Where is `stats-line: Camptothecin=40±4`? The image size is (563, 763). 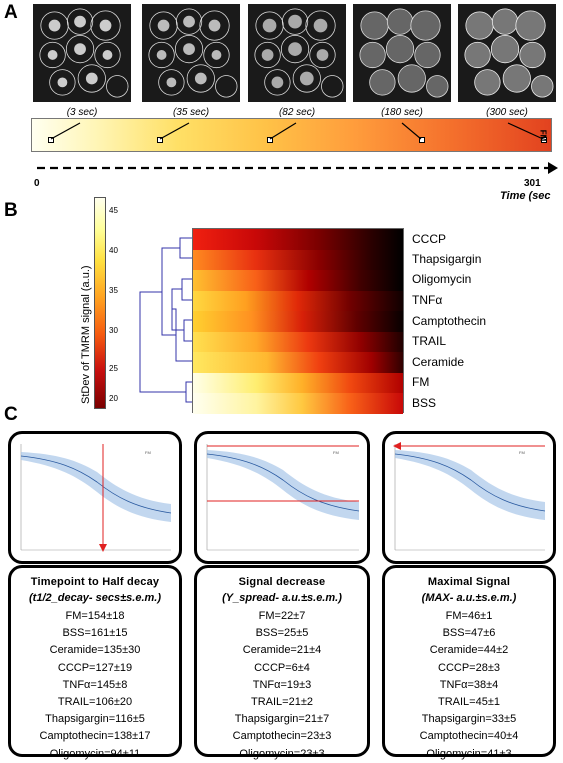
stats-line: Camptothecin=40±4 is located at coordinates (469, 736).